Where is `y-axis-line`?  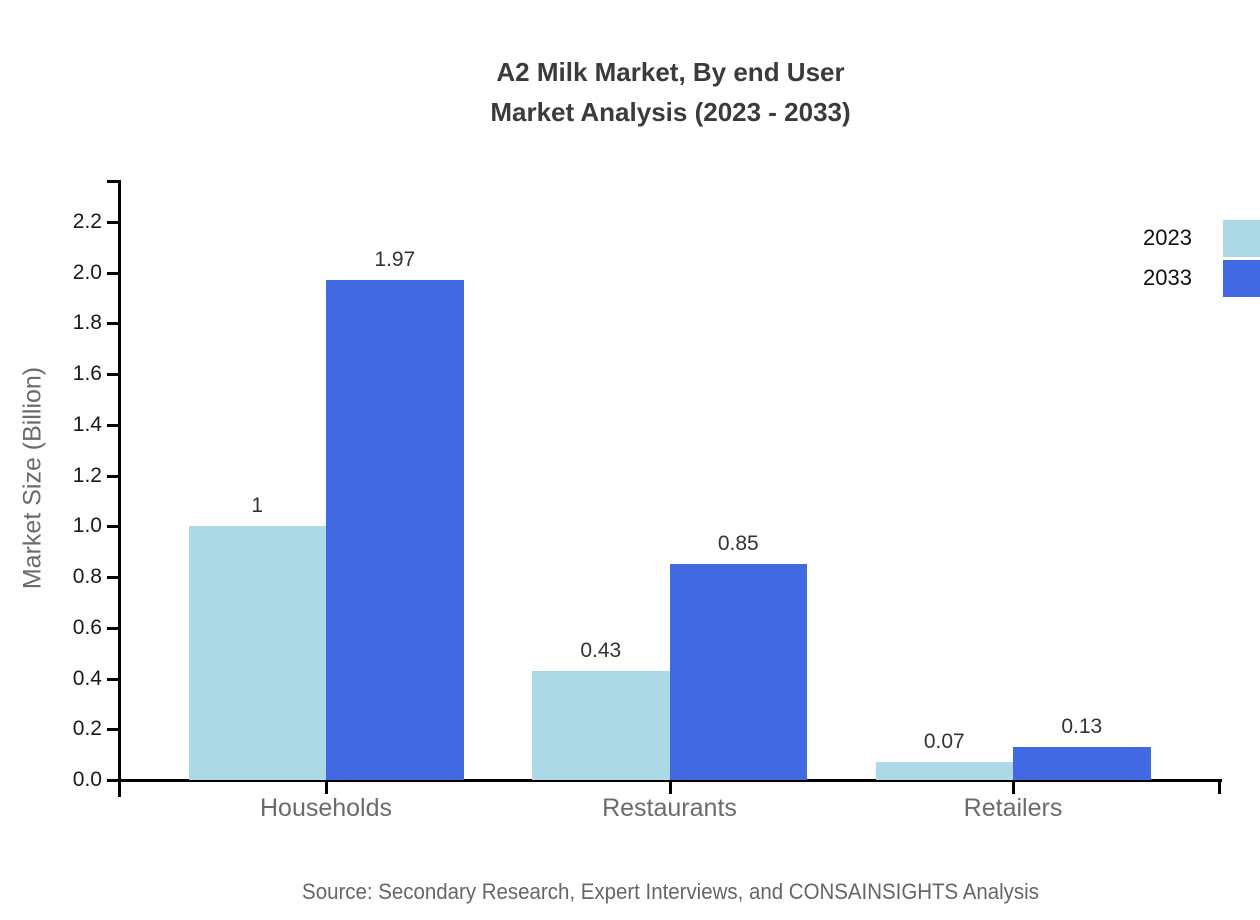 y-axis-line is located at coordinates (119, 488).